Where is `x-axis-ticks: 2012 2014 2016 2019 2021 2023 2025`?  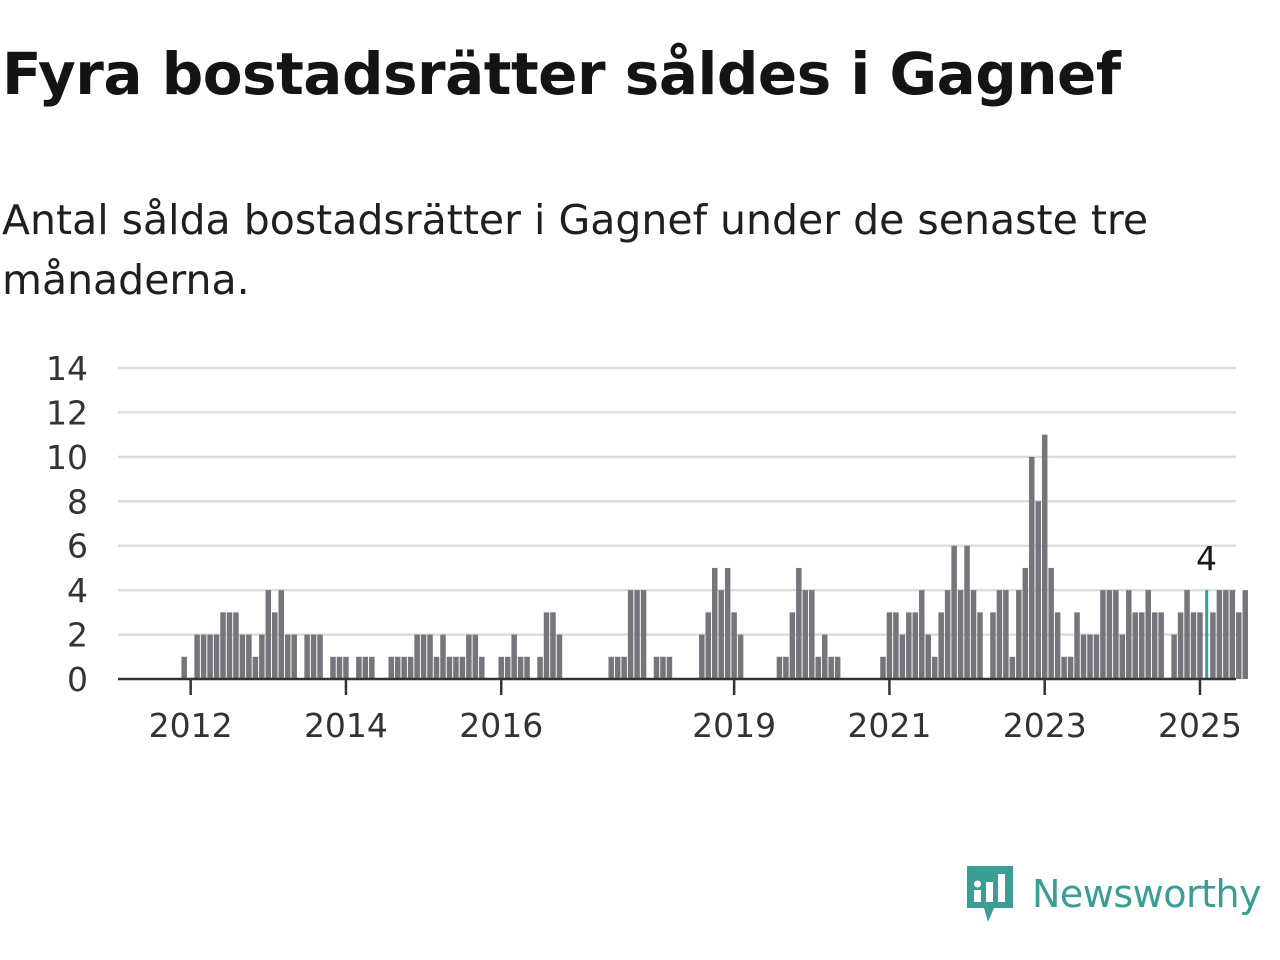 x-axis-ticks: 2012 2014 2016 2019 2021 2023 2025 is located at coordinates (695, 712).